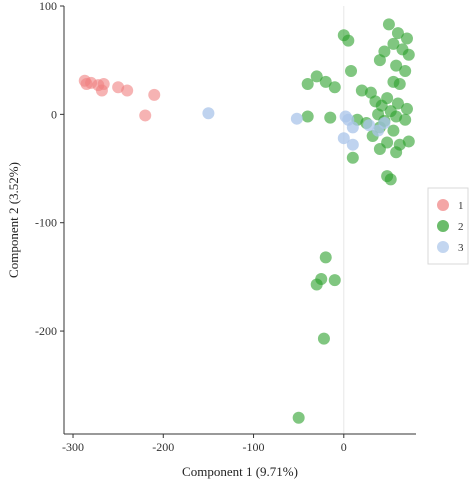 This screenshot has height=486, width=474. What do you see at coordinates (240, 471) in the screenshot?
I see `x-axis-title: Component 1 (9.71%)` at bounding box center [240, 471].